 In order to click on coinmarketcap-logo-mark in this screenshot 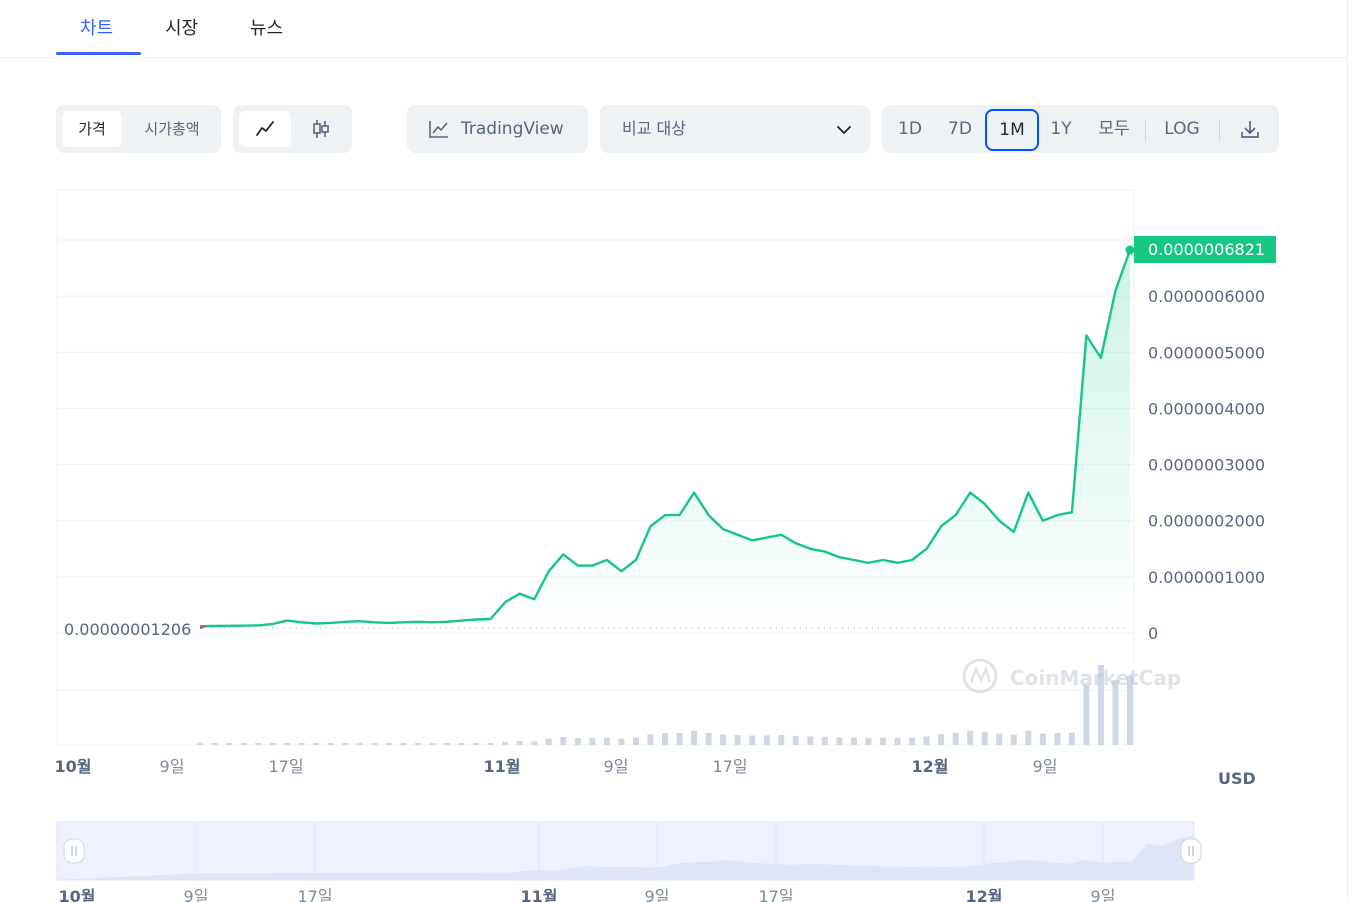, I will do `click(980, 674)`.